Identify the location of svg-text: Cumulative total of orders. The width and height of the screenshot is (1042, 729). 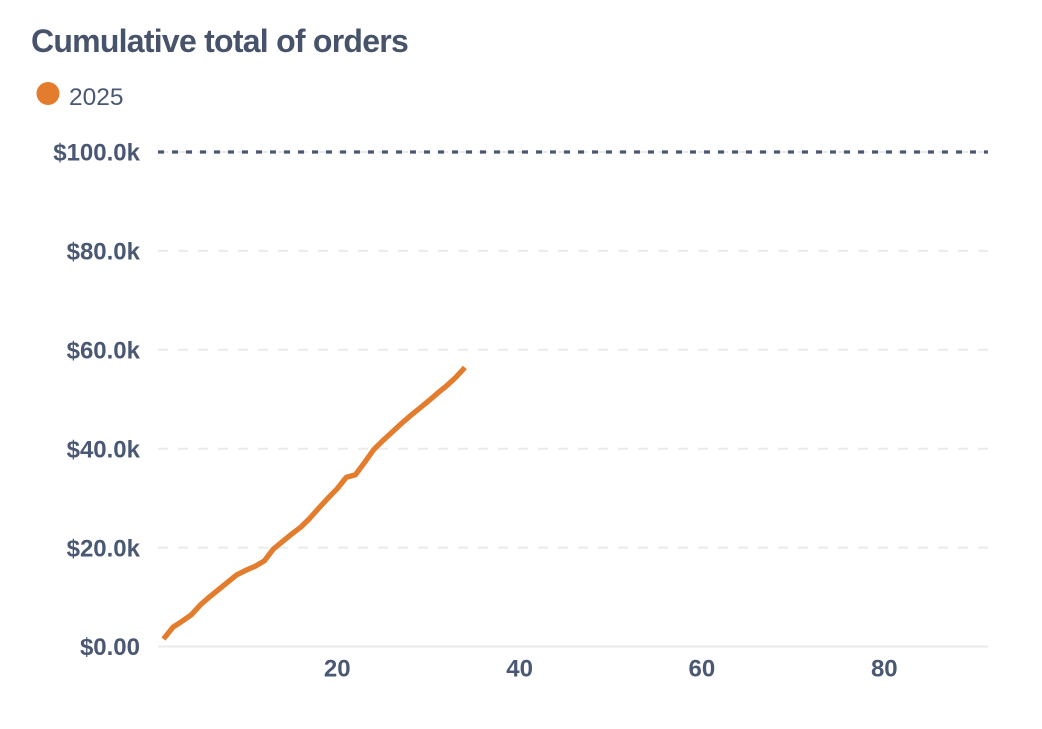
(219, 41).